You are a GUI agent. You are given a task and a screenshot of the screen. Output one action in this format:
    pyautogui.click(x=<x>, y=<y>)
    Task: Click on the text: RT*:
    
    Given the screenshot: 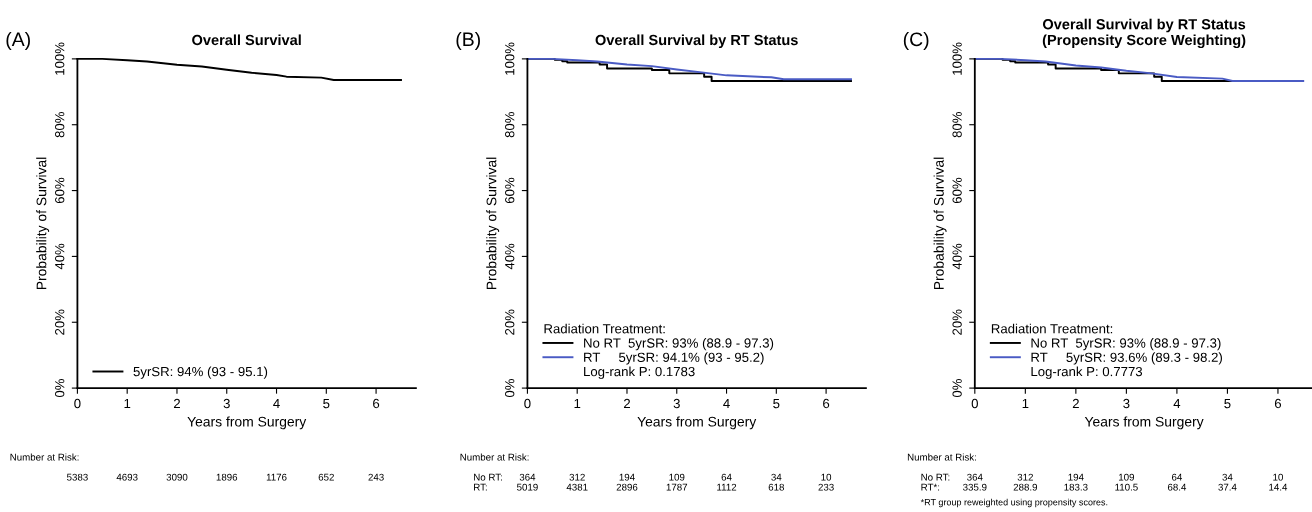 What is the action you would take?
    pyautogui.click(x=930, y=487)
    